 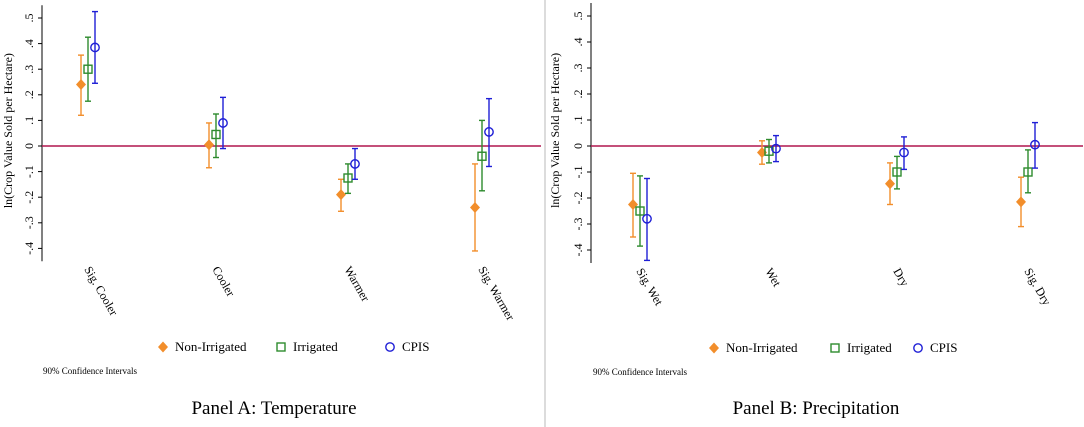 I want to click on panel-b-y-tick-label: 0, so click(x=578, y=146).